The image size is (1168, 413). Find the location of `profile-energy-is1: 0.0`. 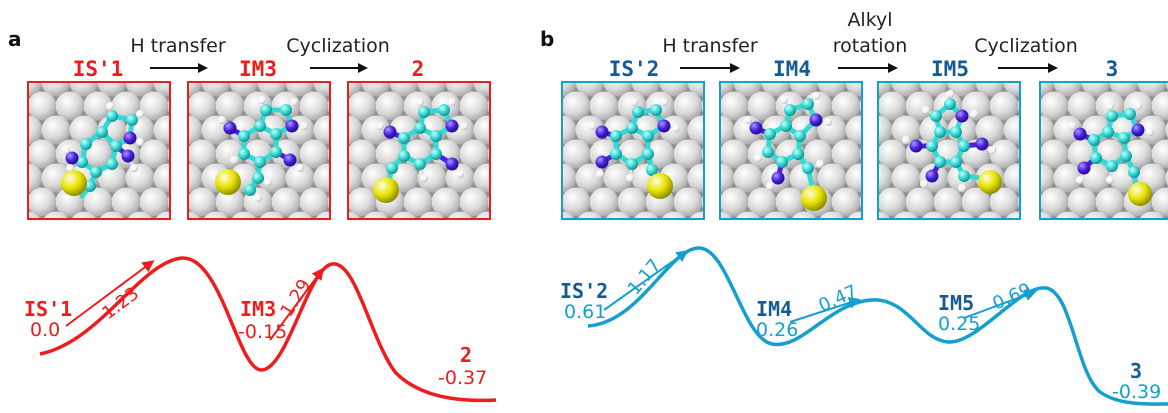

profile-energy-is1: 0.0 is located at coordinates (45, 330).